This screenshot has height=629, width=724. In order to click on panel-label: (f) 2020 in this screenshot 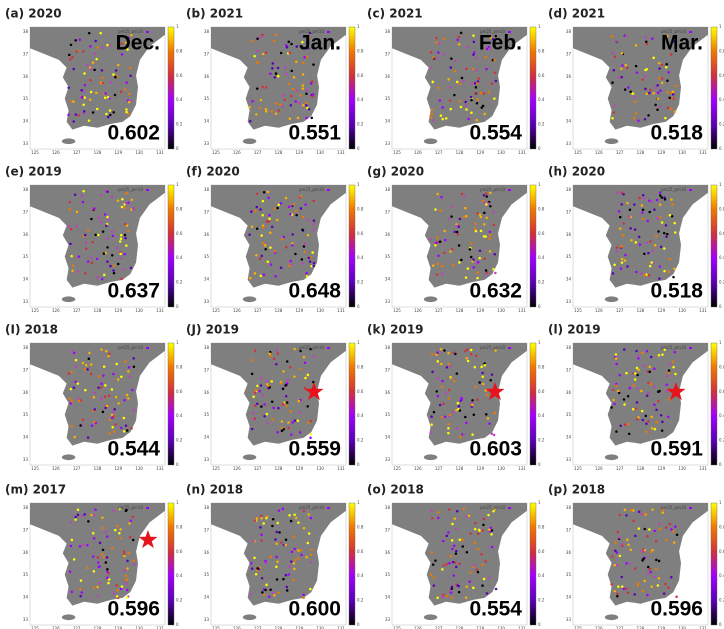, I will do `click(213, 172)`.